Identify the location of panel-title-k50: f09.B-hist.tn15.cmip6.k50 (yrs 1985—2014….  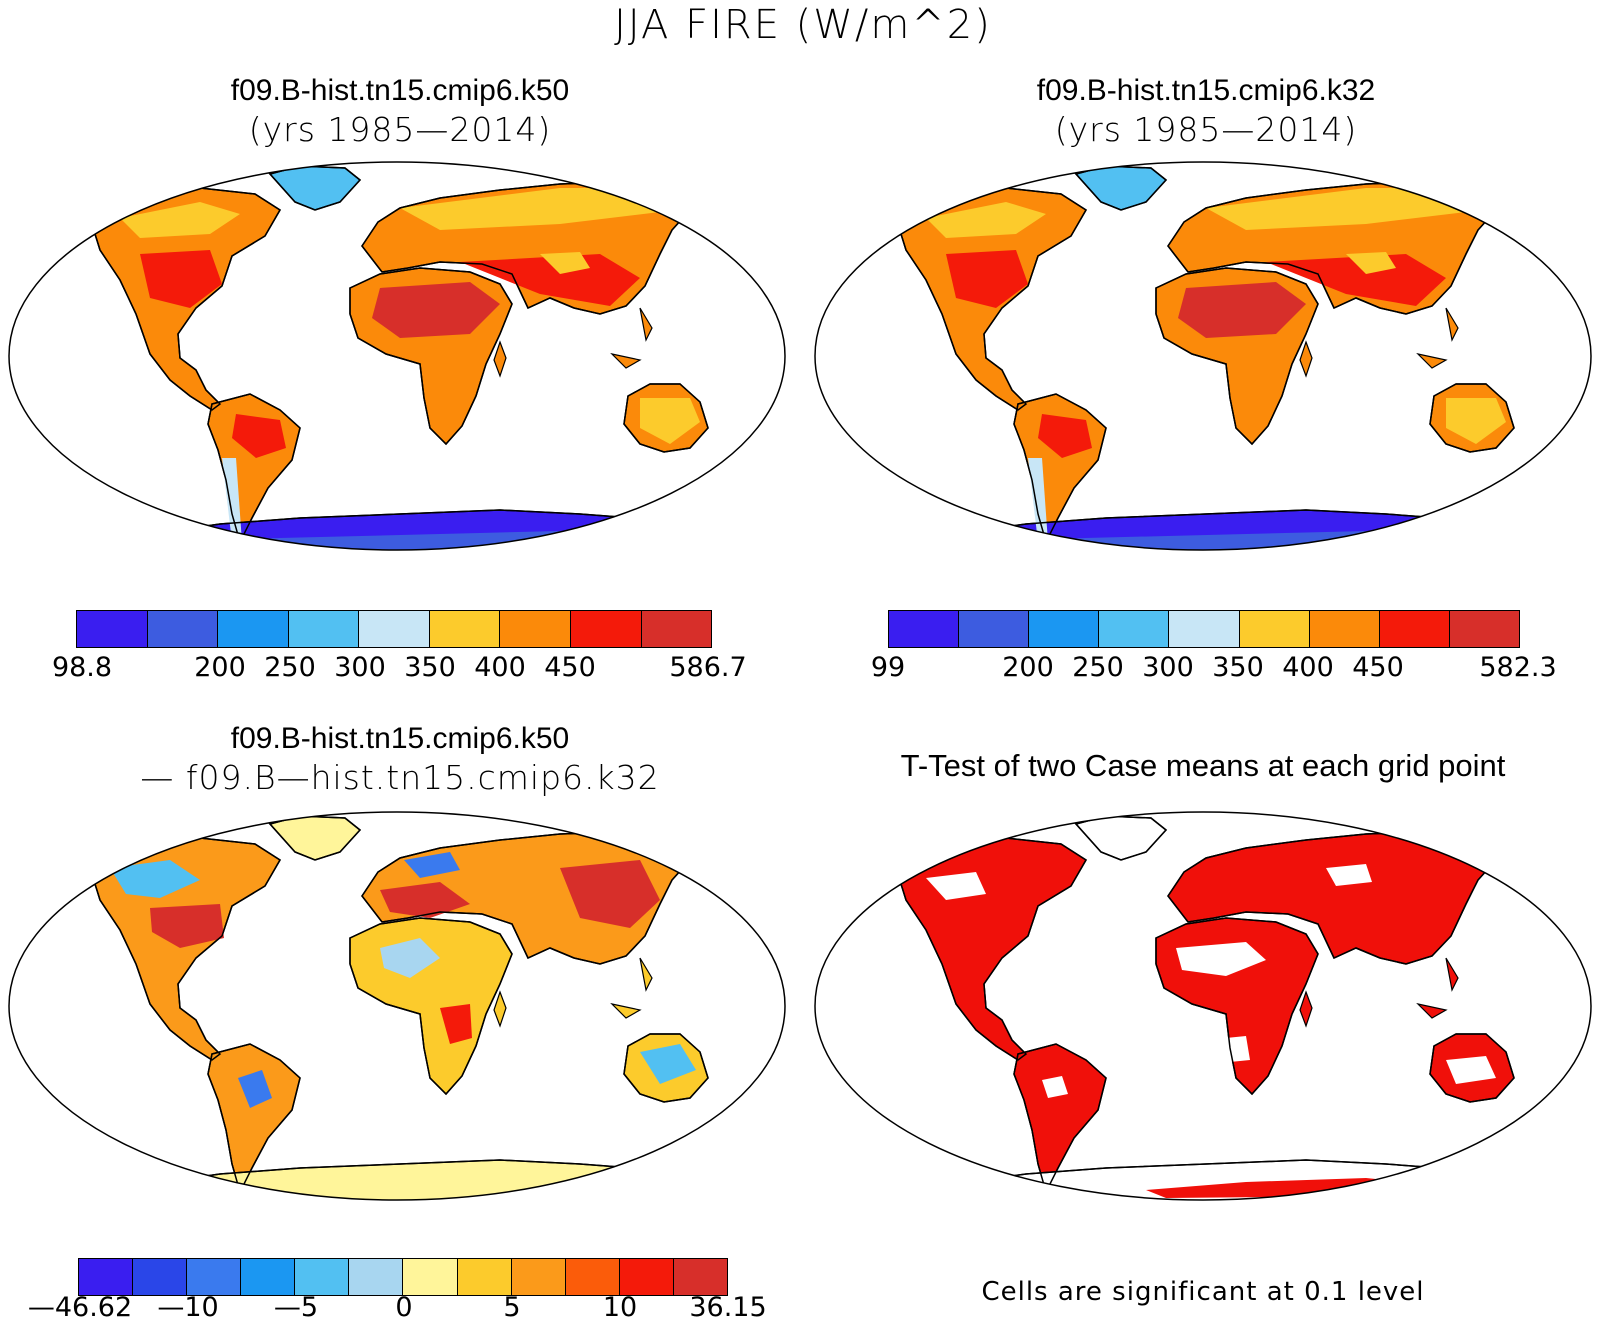
(400, 111).